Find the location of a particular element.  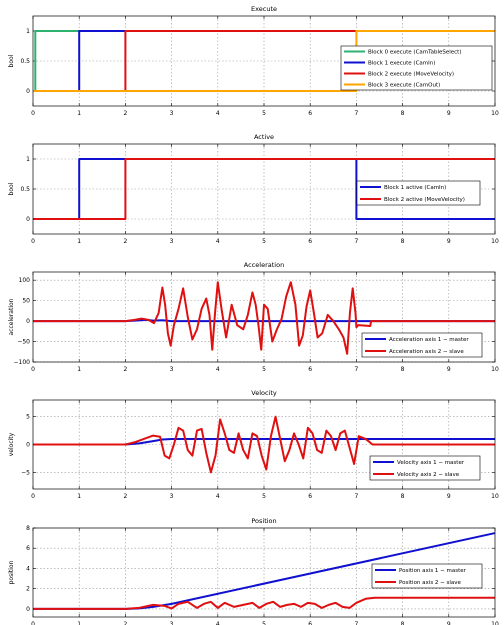

chart-title: Acceleration is located at coordinates (264, 265).